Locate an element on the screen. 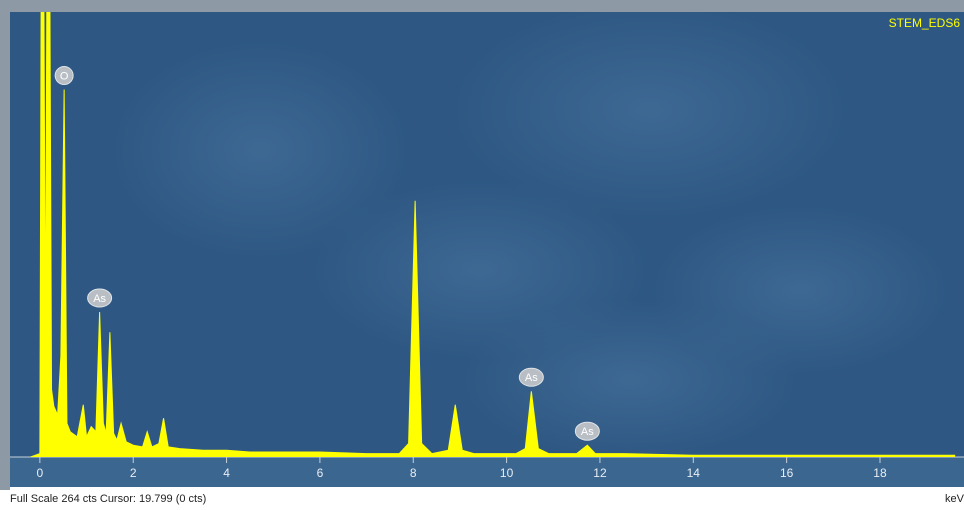 The image size is (964, 510). x-tick-label: 4 is located at coordinates (226, 473).